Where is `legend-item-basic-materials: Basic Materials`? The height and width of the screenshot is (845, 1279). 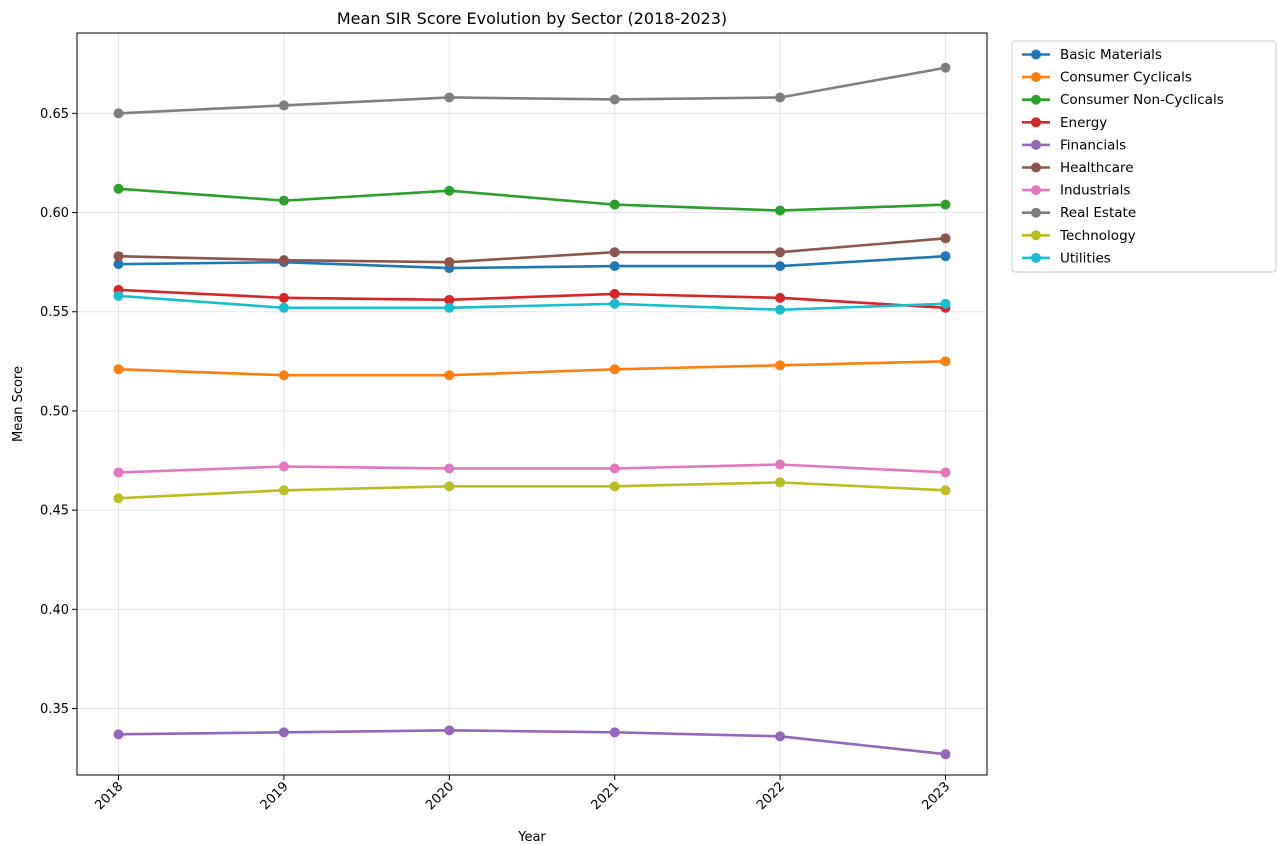
legend-item-basic-materials: Basic Materials is located at coordinates (1092, 55).